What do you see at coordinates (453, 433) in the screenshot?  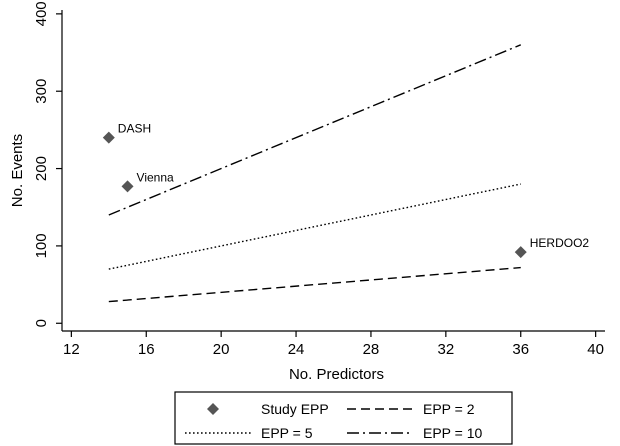 I see `legend-label: EPP = 10` at bounding box center [453, 433].